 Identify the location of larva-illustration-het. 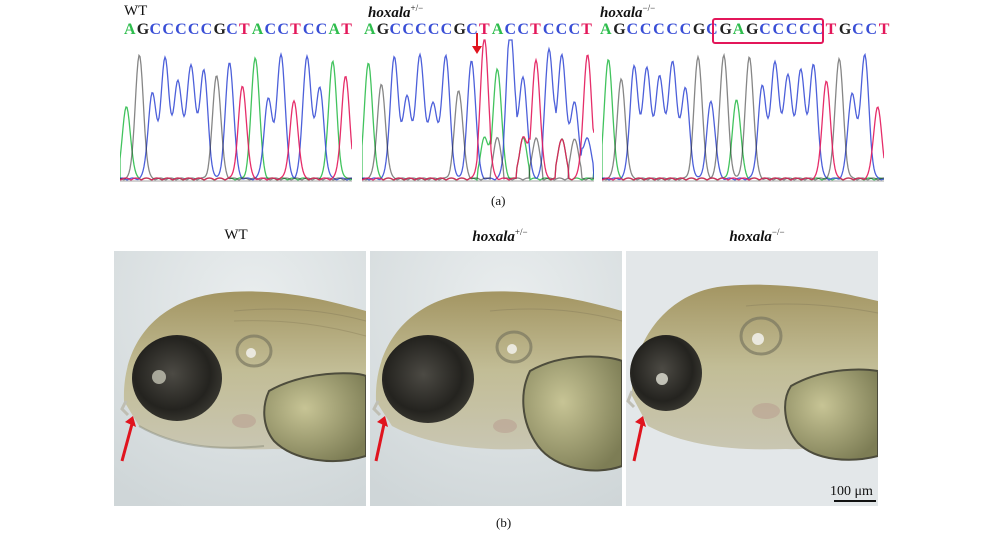
(496, 378).